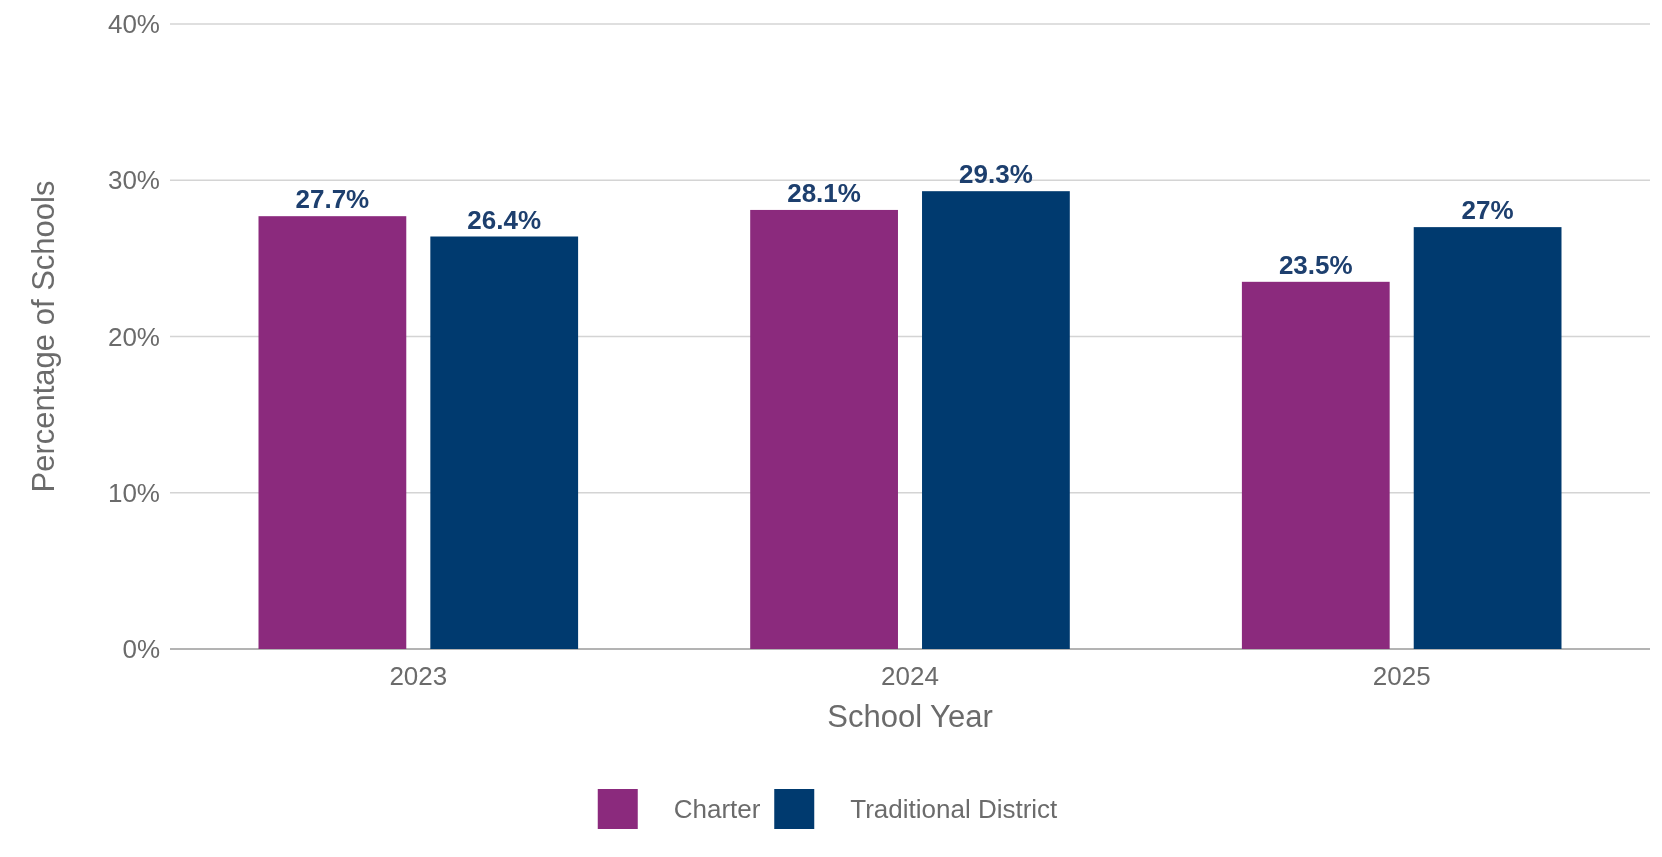 This screenshot has width=1662, height=857. I want to click on x-axis-title: School Year, so click(910, 716).